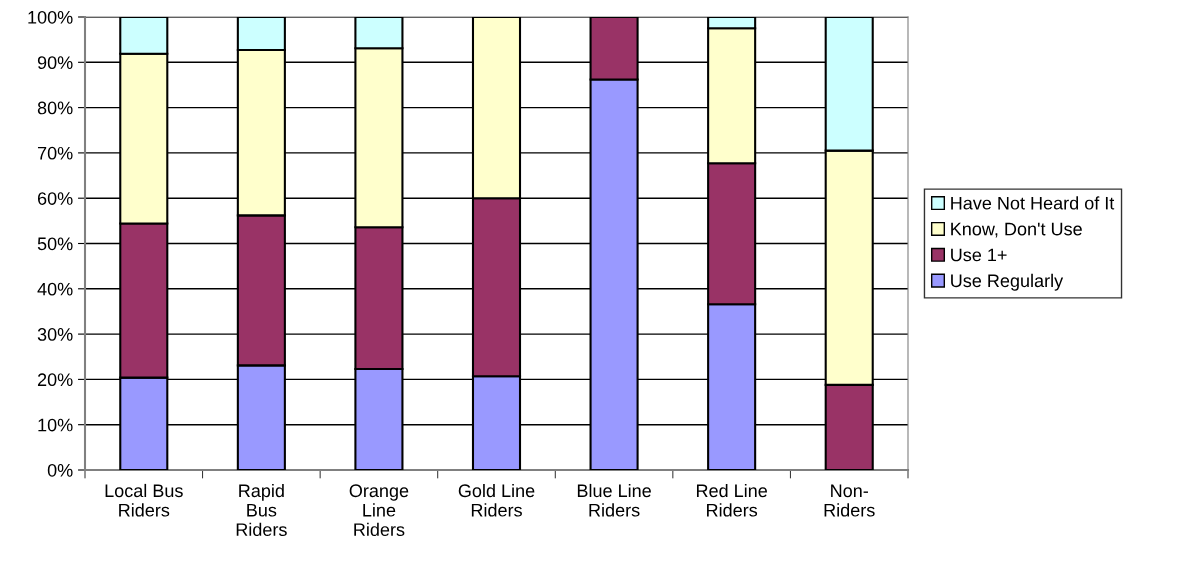 This screenshot has width=1202, height=580. I want to click on x-tick-label: Rapid Bus Riders, so click(261, 510).